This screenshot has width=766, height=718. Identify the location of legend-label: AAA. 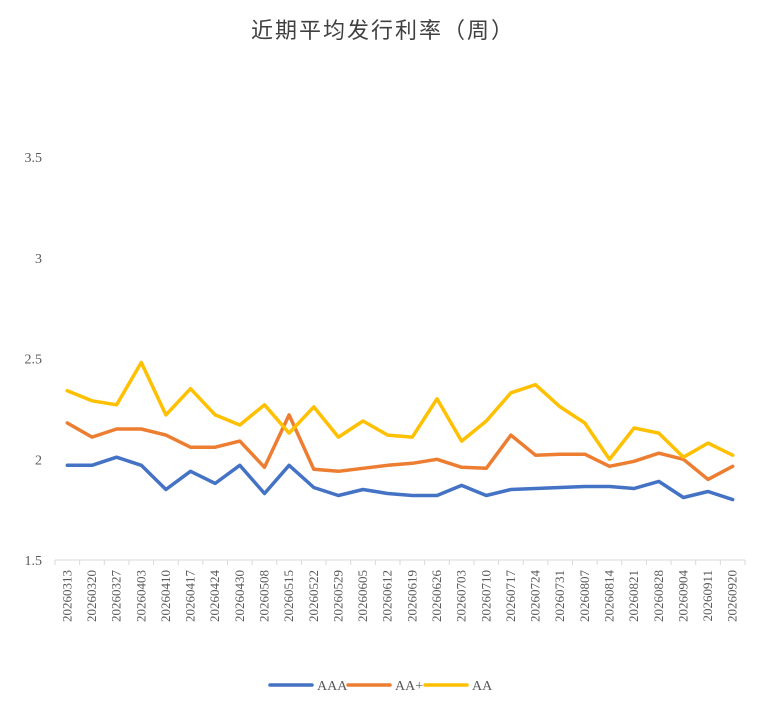
(332, 686).